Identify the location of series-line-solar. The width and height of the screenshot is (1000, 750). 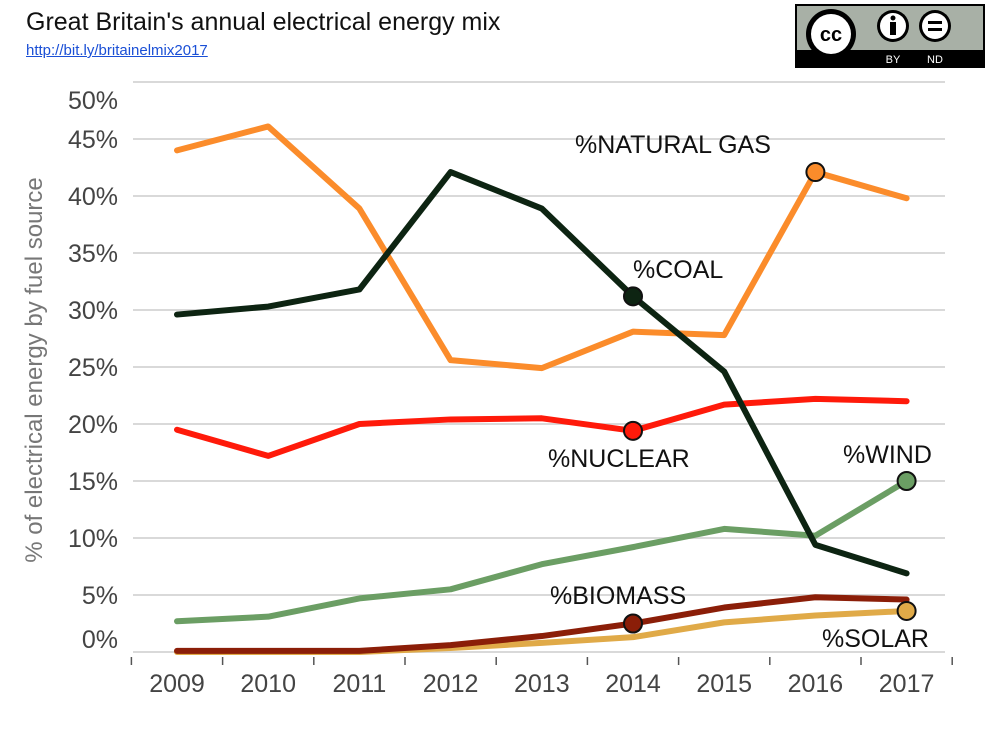
(542, 631).